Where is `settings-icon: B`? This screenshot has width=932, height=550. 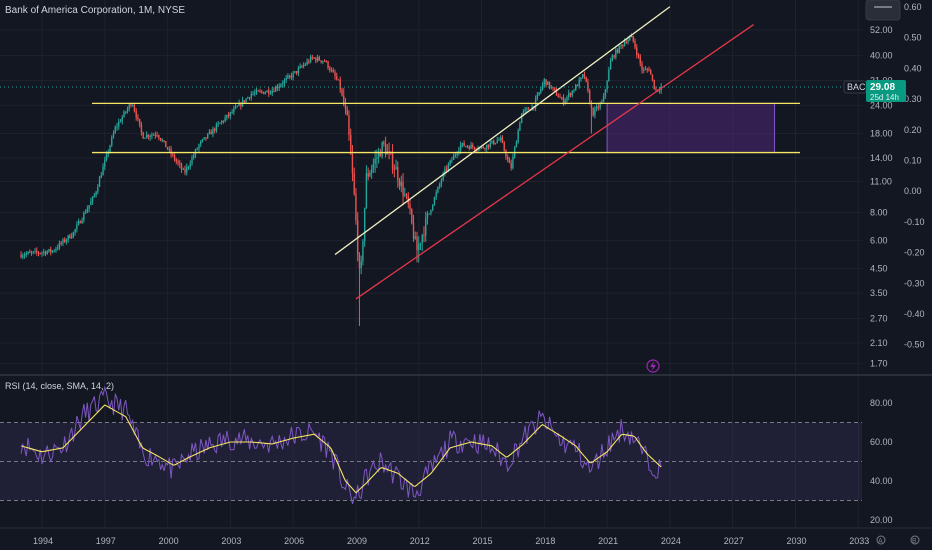 settings-icon: B is located at coordinates (915, 540).